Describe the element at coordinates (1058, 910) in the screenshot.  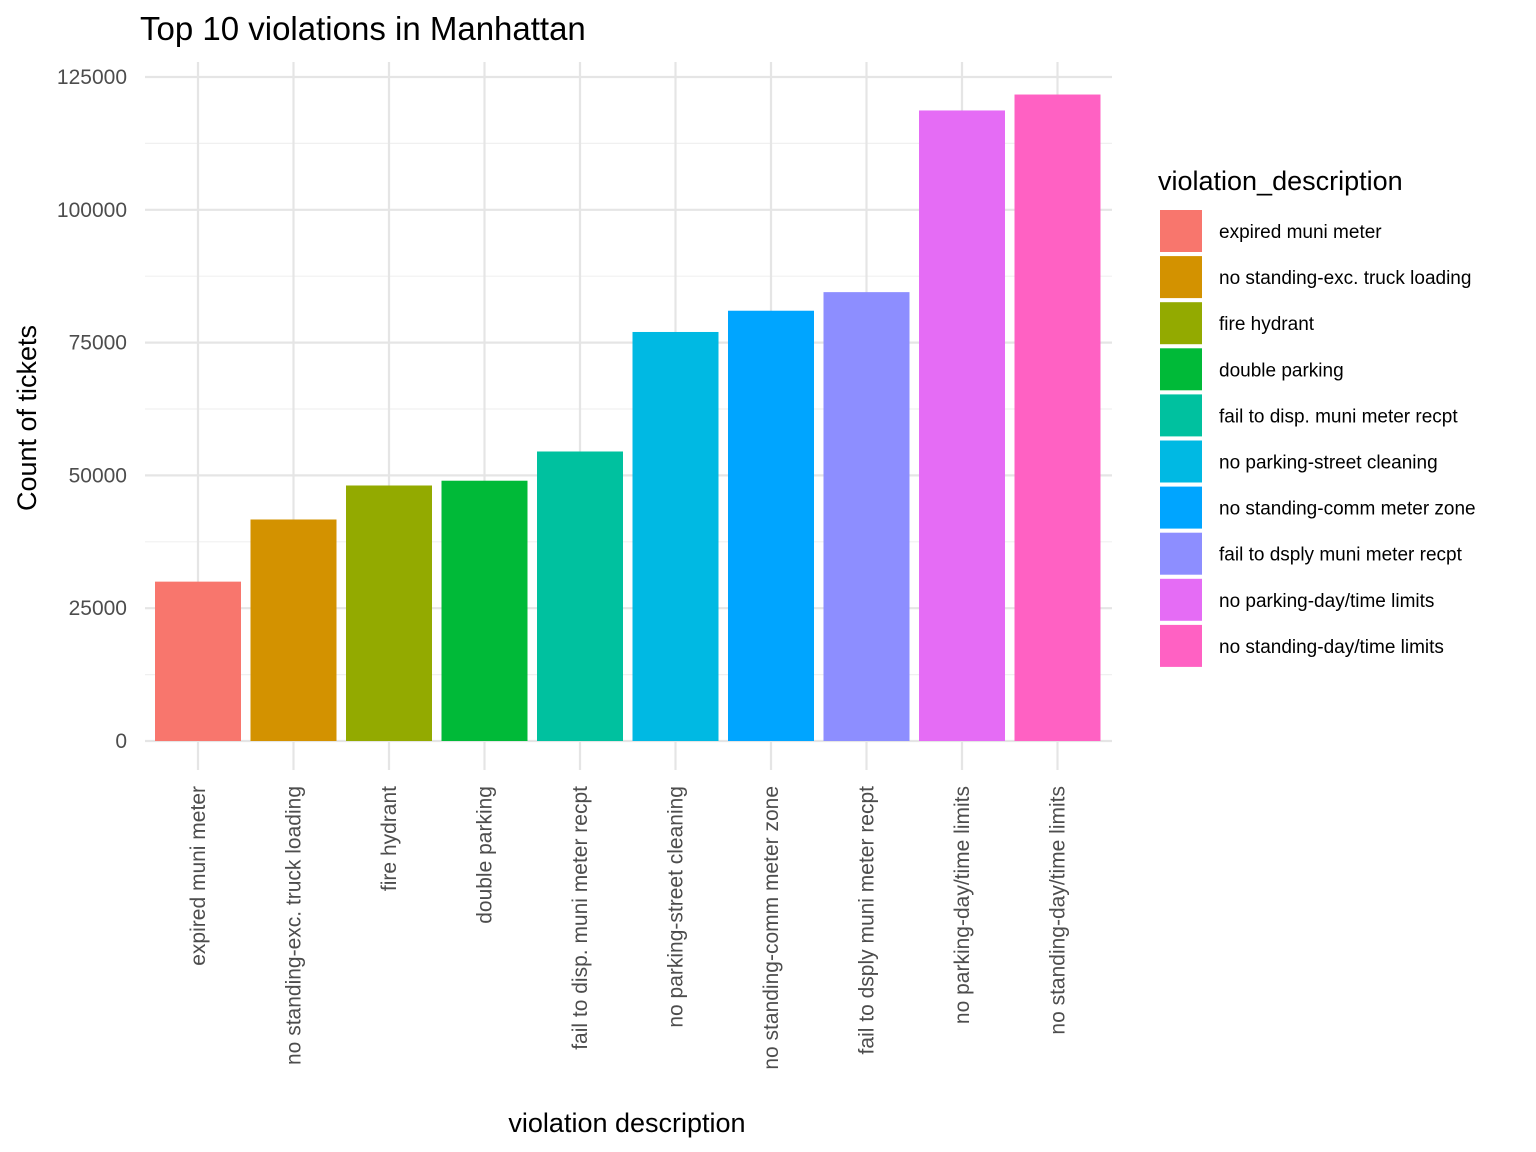
I see `x-tick-label: no standing-day/time limits` at that location.